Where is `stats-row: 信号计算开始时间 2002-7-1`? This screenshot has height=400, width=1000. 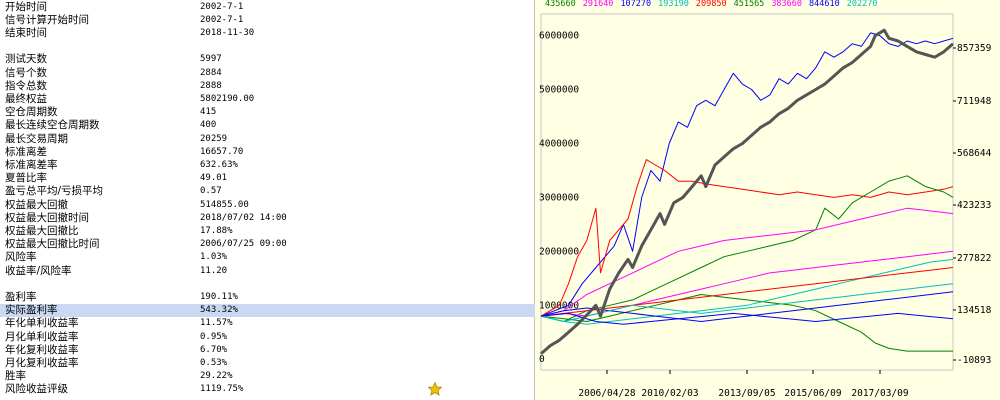 stats-row: 信号计算开始时间 2002-7-1 is located at coordinates (267, 20).